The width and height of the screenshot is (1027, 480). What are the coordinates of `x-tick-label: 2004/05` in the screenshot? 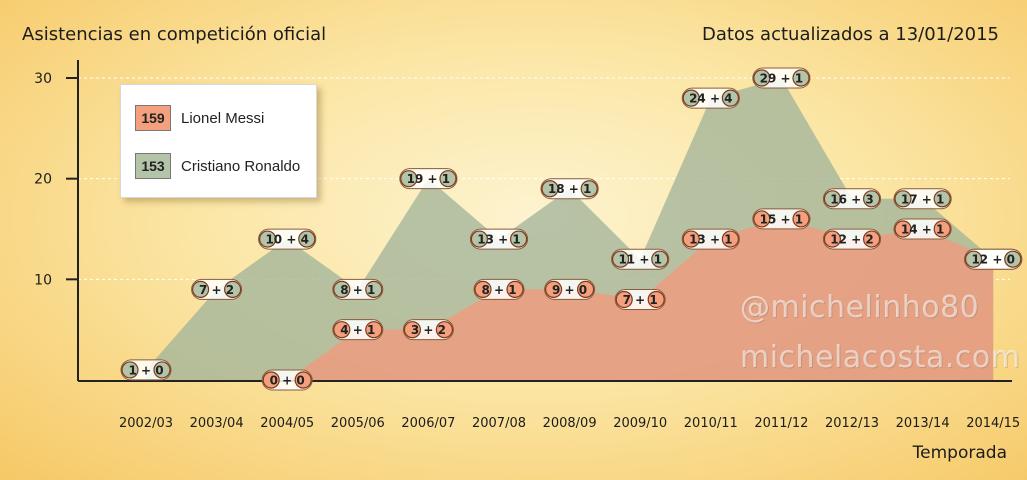 It's located at (287, 423).